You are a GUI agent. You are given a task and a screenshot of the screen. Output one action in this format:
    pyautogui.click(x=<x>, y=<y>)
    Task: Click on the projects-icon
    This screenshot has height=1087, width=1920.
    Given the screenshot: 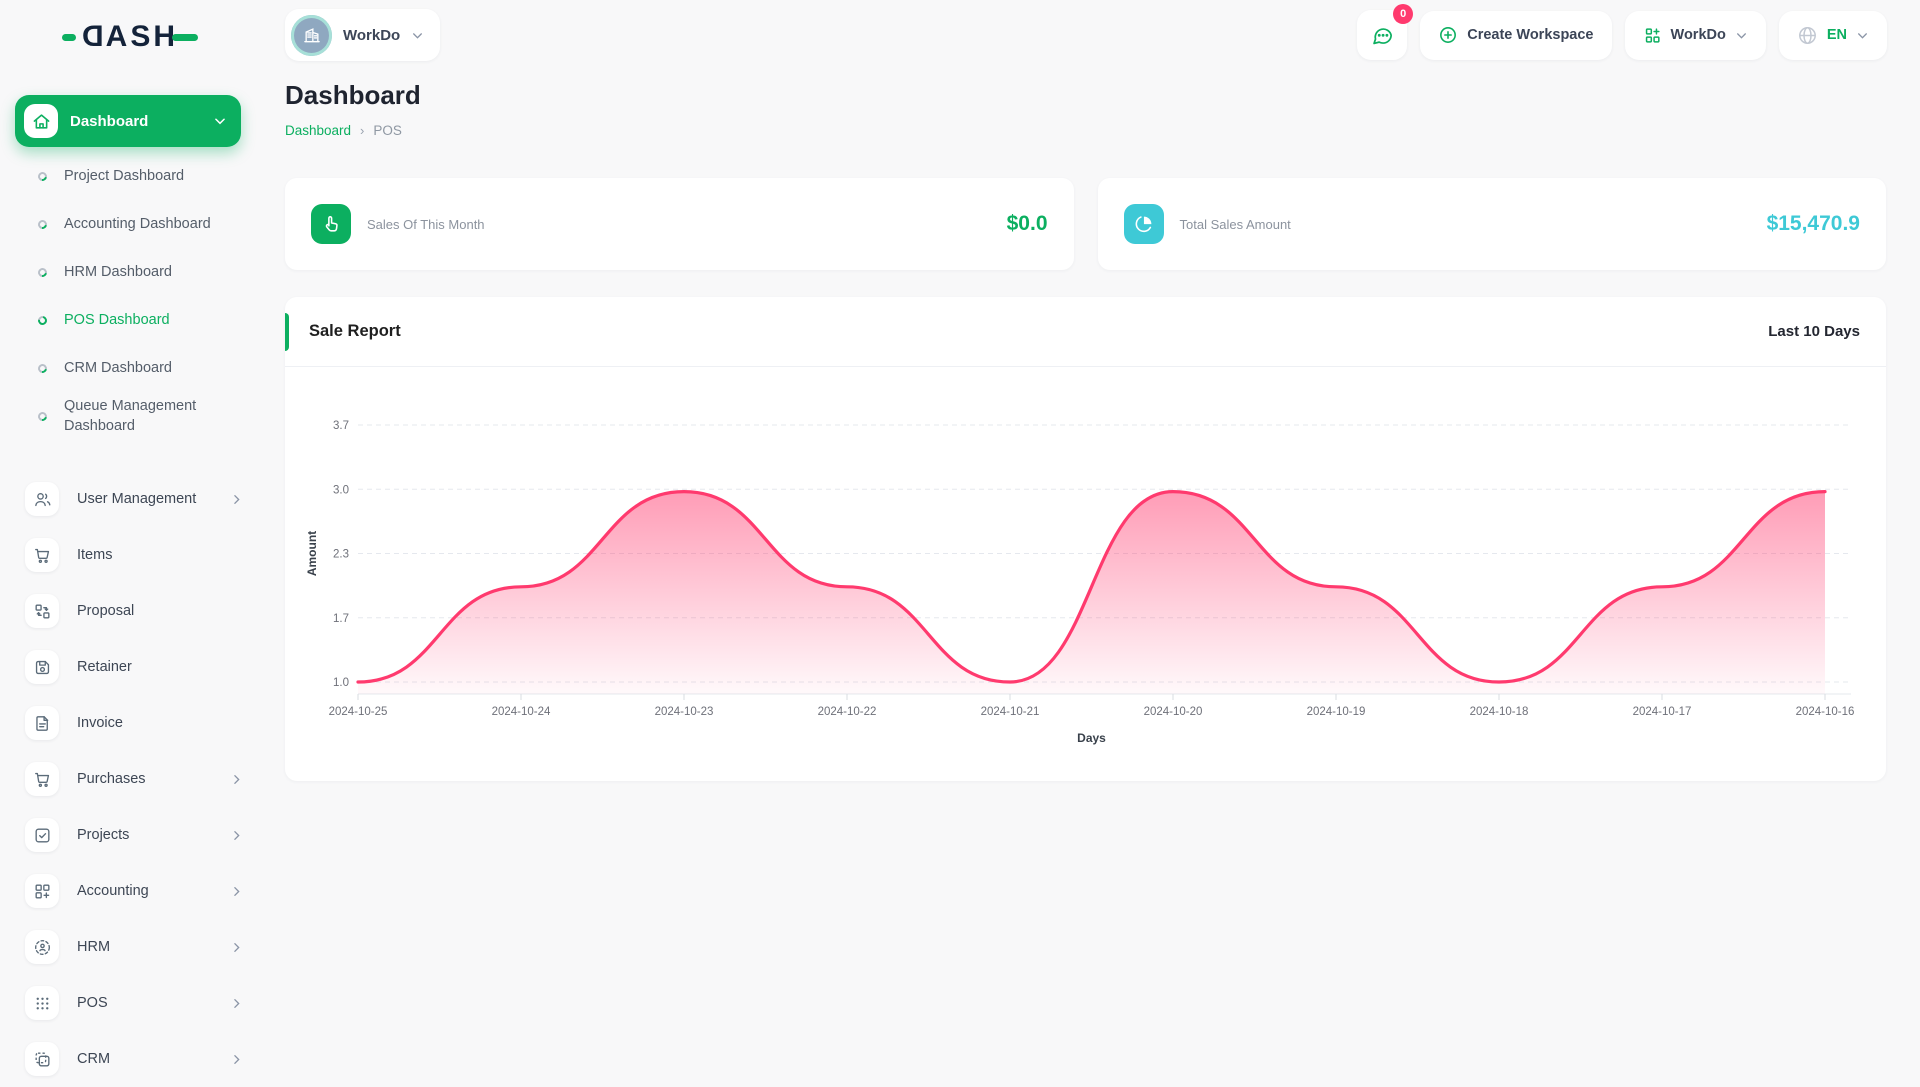 What is the action you would take?
    pyautogui.click(x=42, y=835)
    